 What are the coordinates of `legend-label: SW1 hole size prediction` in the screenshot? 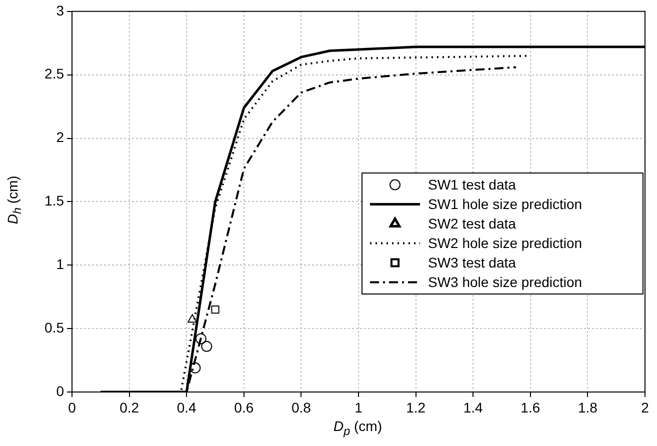 It's located at (505, 204).